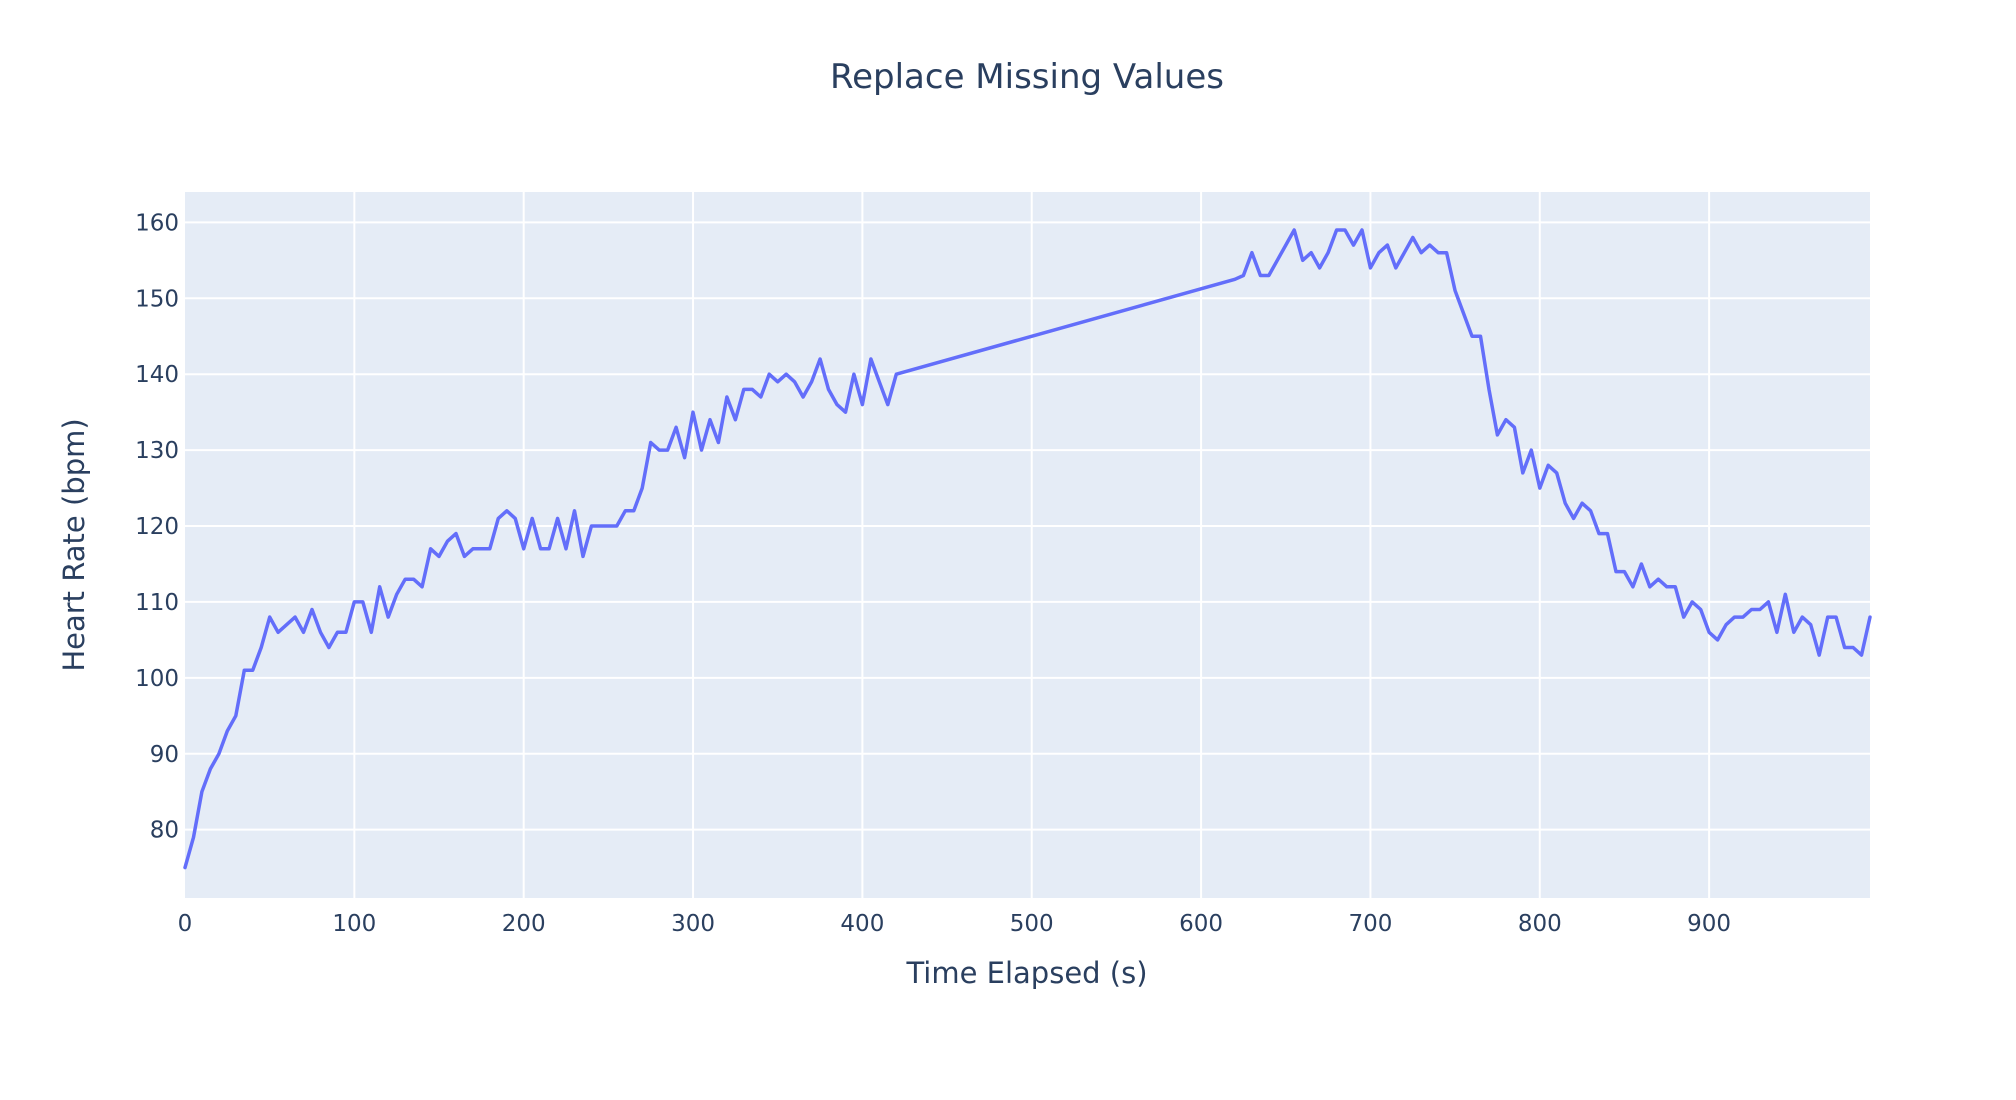 Image resolution: width=2016 pixels, height=1100 pixels. I want to click on x-tick-label: 600, so click(1201, 924).